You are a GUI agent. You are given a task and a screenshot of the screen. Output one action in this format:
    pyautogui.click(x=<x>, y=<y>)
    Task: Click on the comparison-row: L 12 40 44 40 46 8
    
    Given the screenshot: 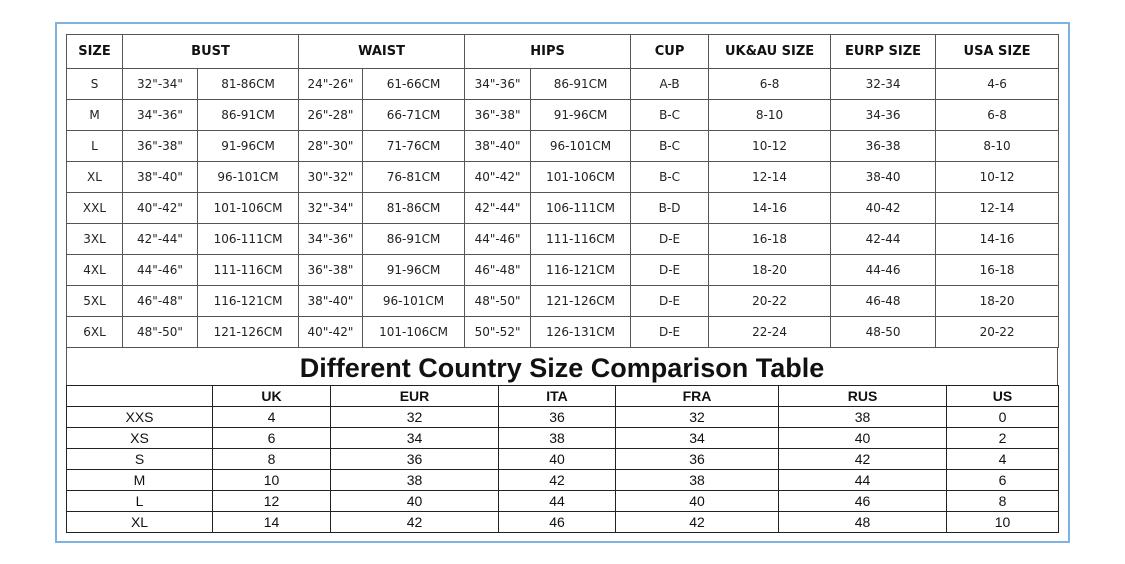 What is the action you would take?
    pyautogui.click(x=562, y=501)
    